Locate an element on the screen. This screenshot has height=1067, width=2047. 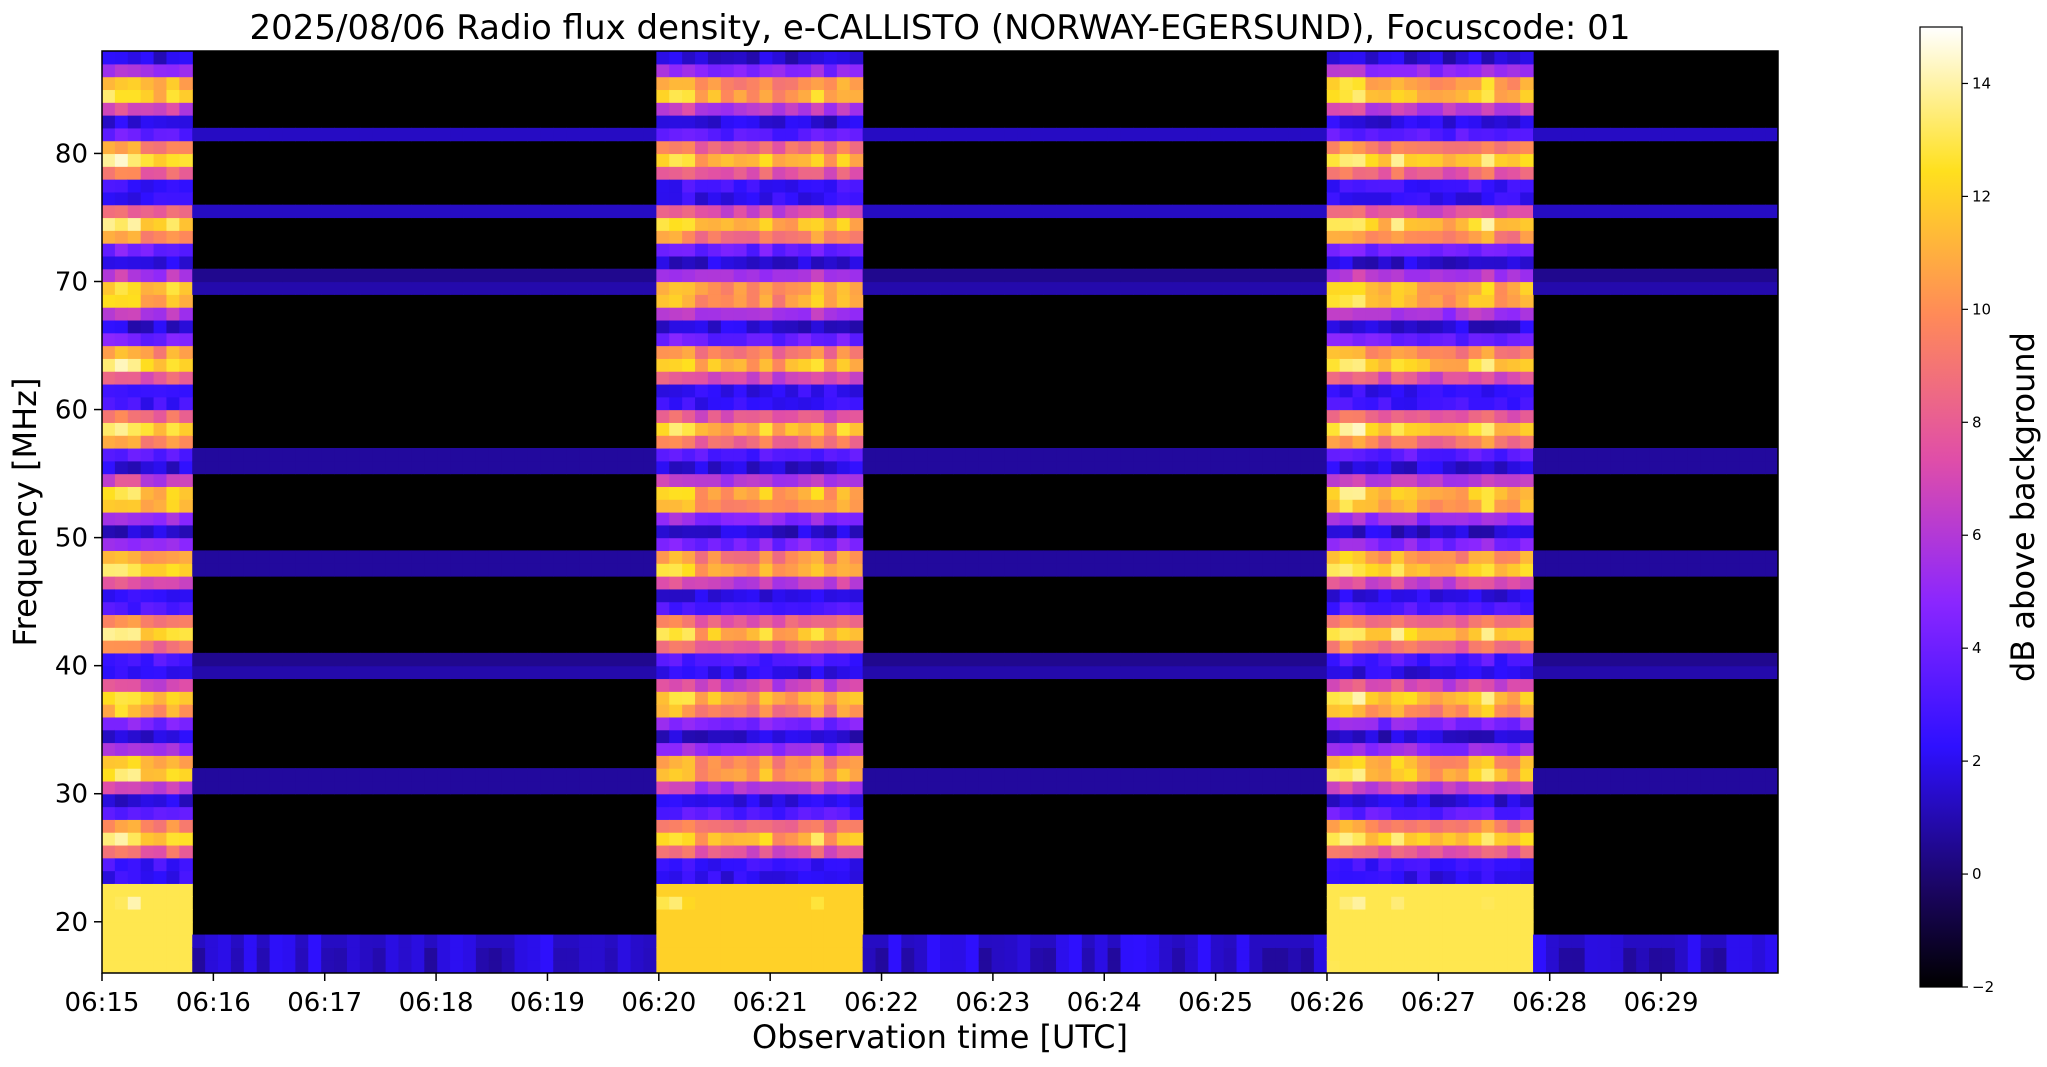
y-tick-label: 20 is located at coordinates (71, 923).